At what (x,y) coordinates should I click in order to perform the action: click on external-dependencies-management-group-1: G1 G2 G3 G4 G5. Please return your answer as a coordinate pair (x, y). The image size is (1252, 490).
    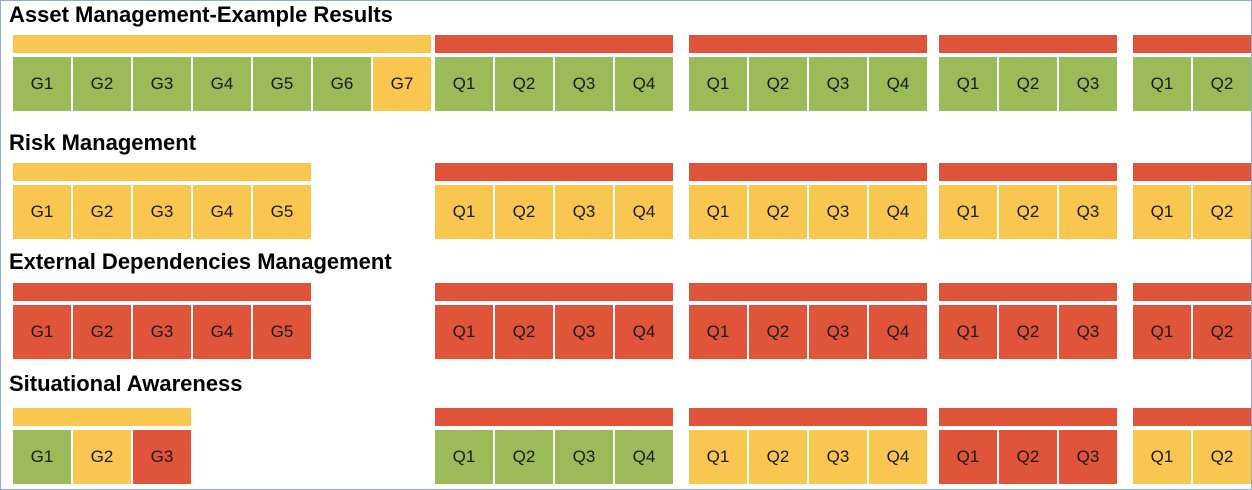
    Looking at the image, I should click on (162, 321).